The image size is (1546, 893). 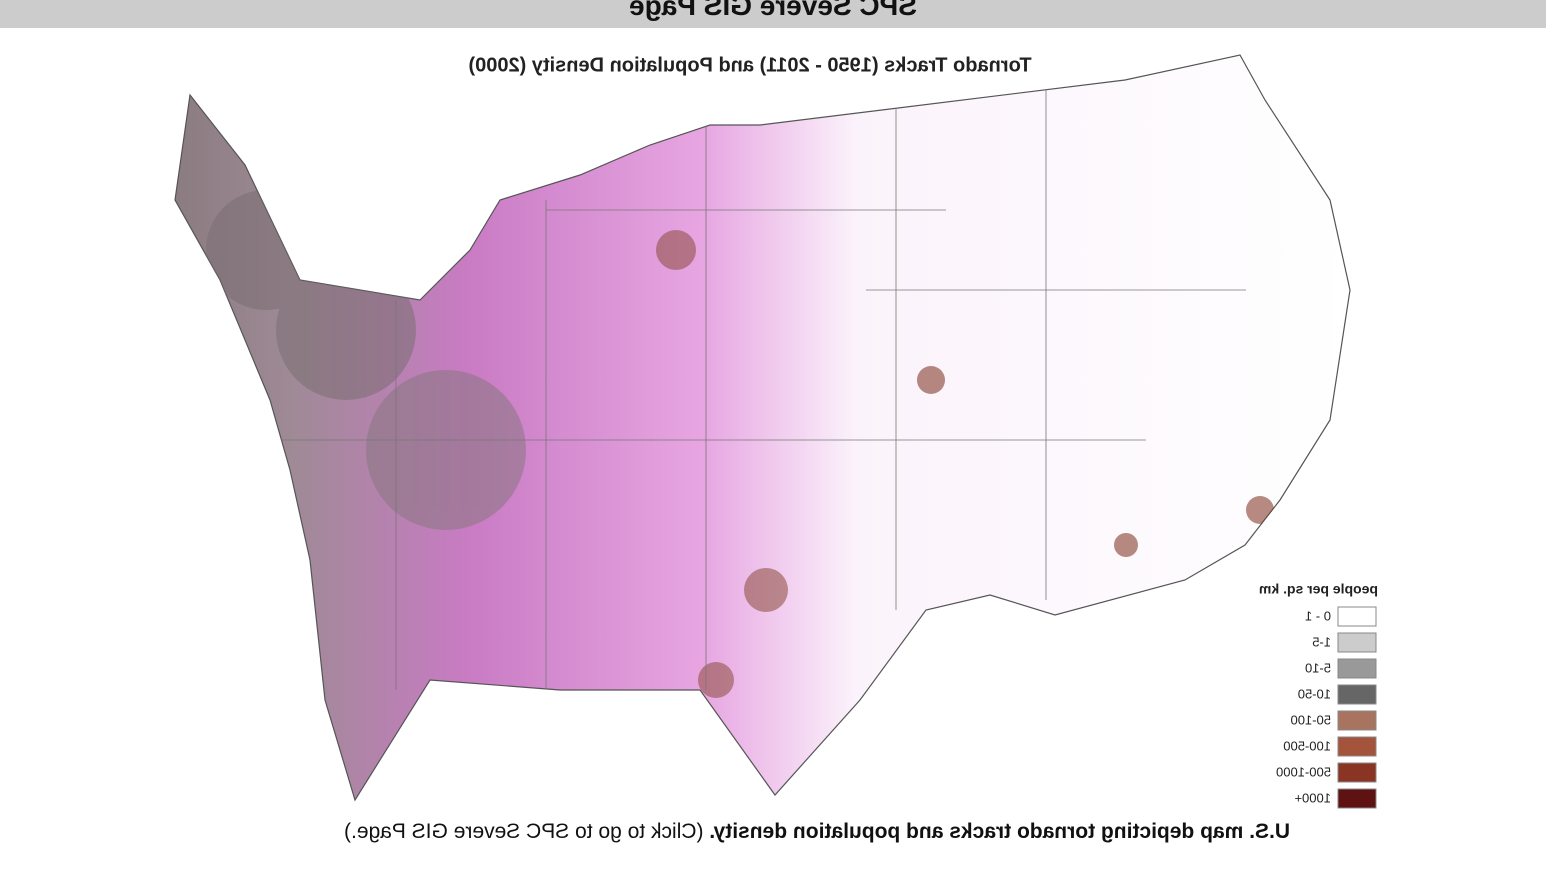 I want to click on legend-label: 500-1000, so click(x=1303, y=771).